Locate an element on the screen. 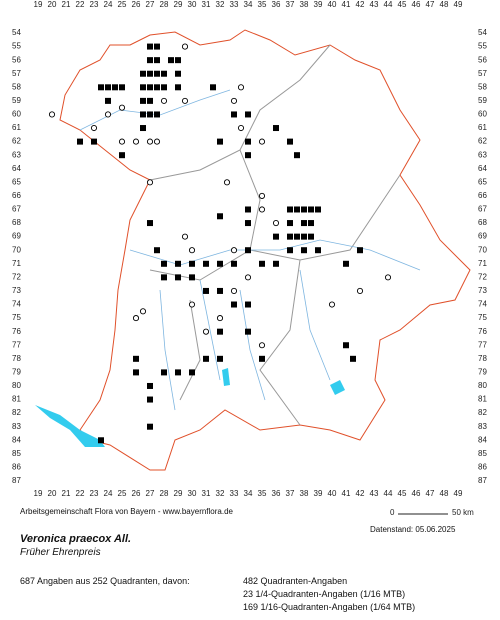 This screenshot has height=620, width=500. row-label: 68 is located at coordinates (16, 222).